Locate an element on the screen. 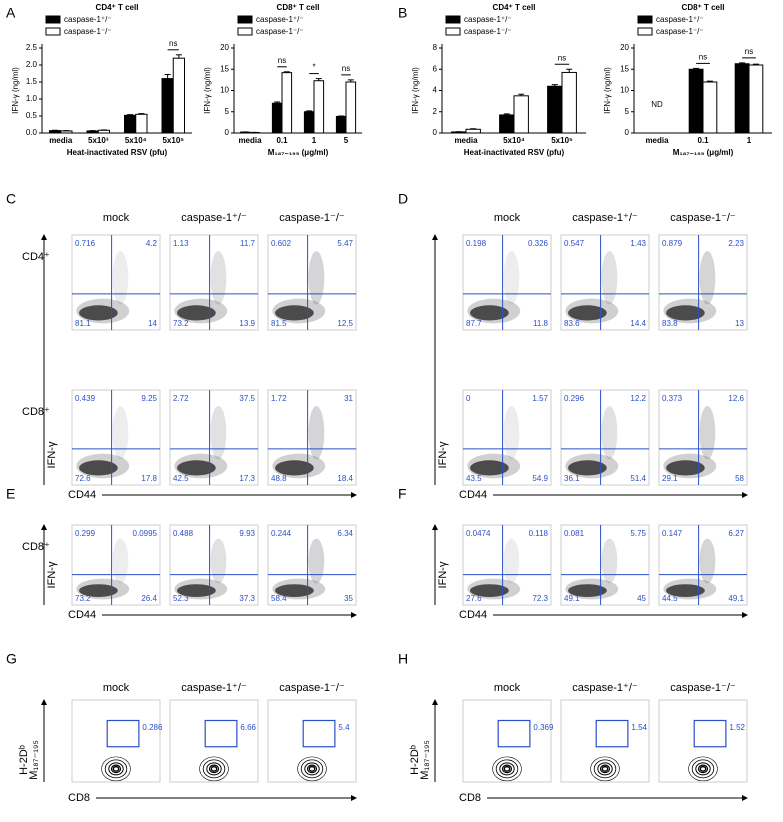 This screenshot has width=783, height=822. gate-value: 0.286 is located at coordinates (152, 727).